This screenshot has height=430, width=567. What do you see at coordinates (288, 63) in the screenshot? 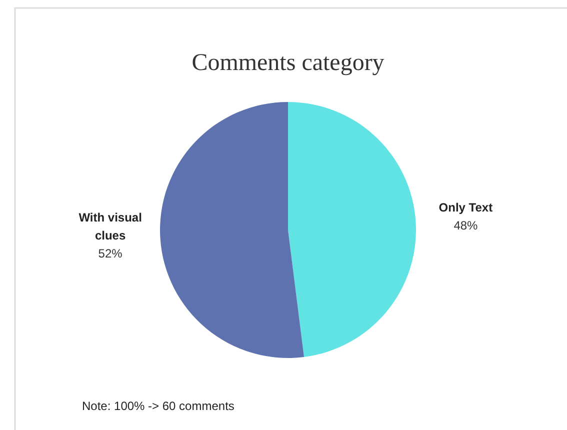
I see `chart-title: Comments category` at bounding box center [288, 63].